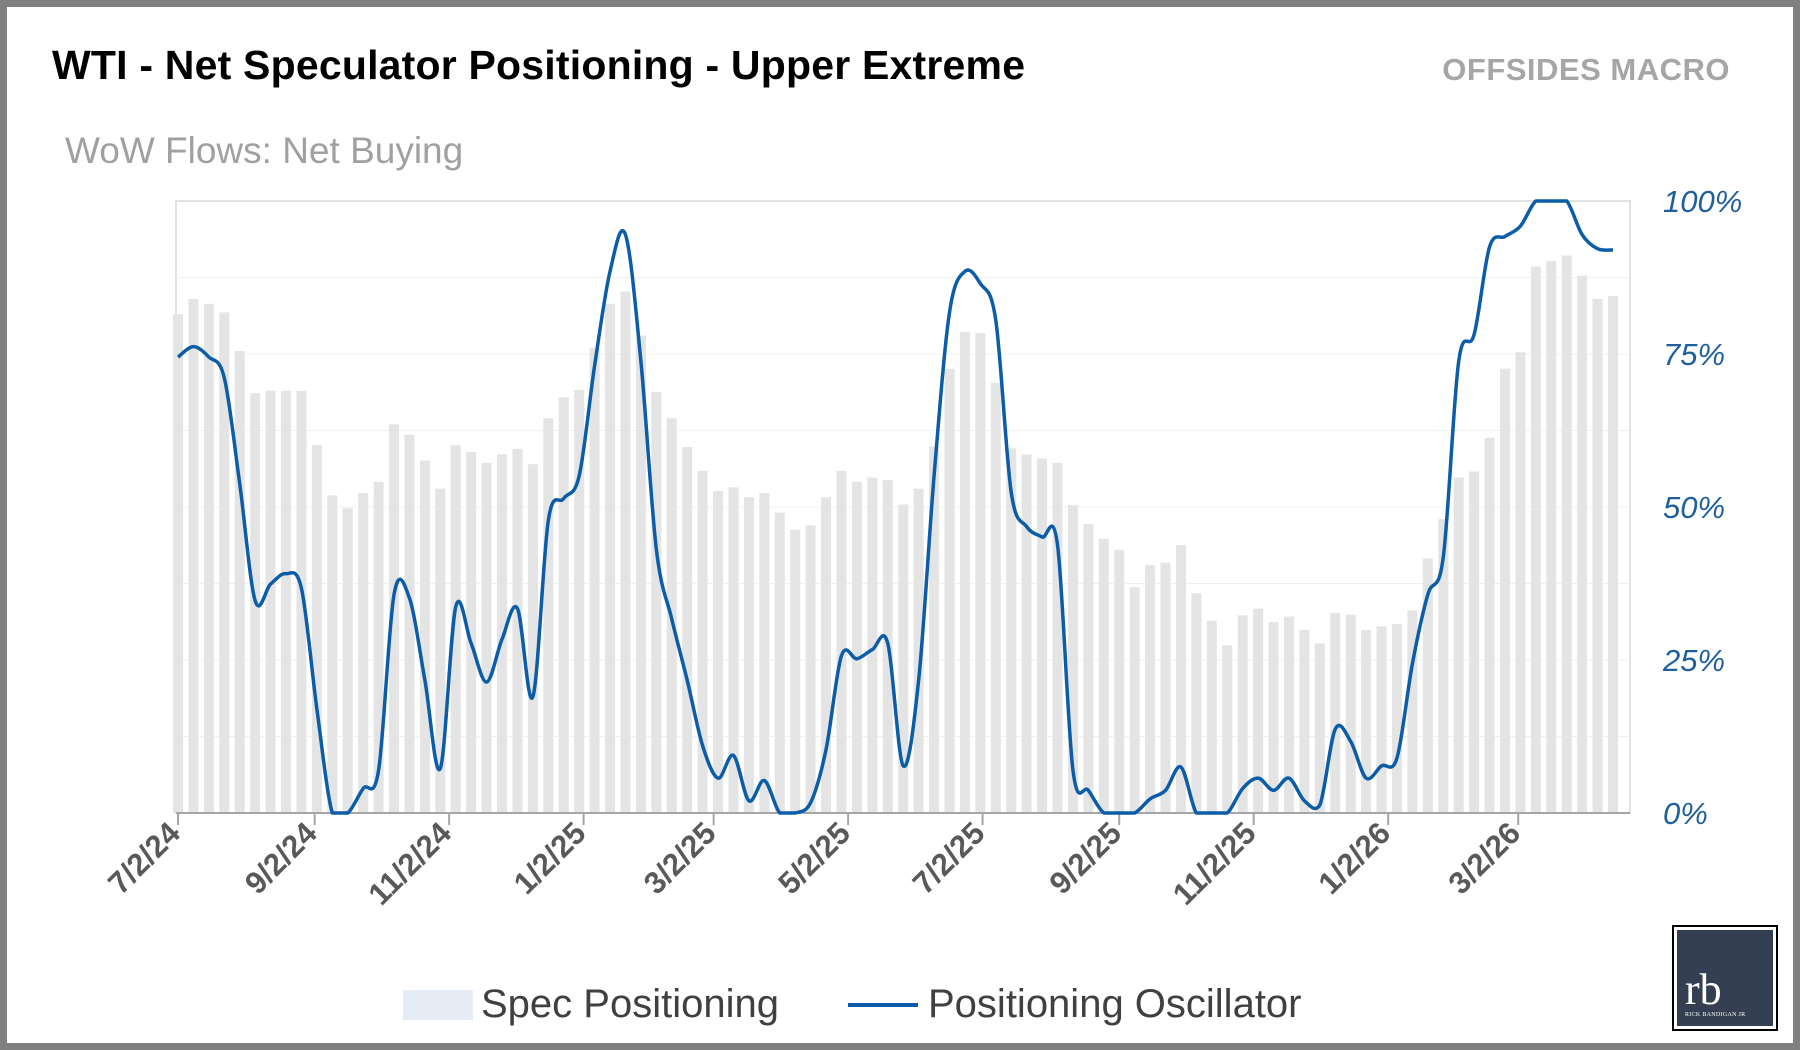  What do you see at coordinates (1075, 1004) in the screenshot?
I see `legend-item-positioning-oscillator: Positioning Oscillator` at bounding box center [1075, 1004].